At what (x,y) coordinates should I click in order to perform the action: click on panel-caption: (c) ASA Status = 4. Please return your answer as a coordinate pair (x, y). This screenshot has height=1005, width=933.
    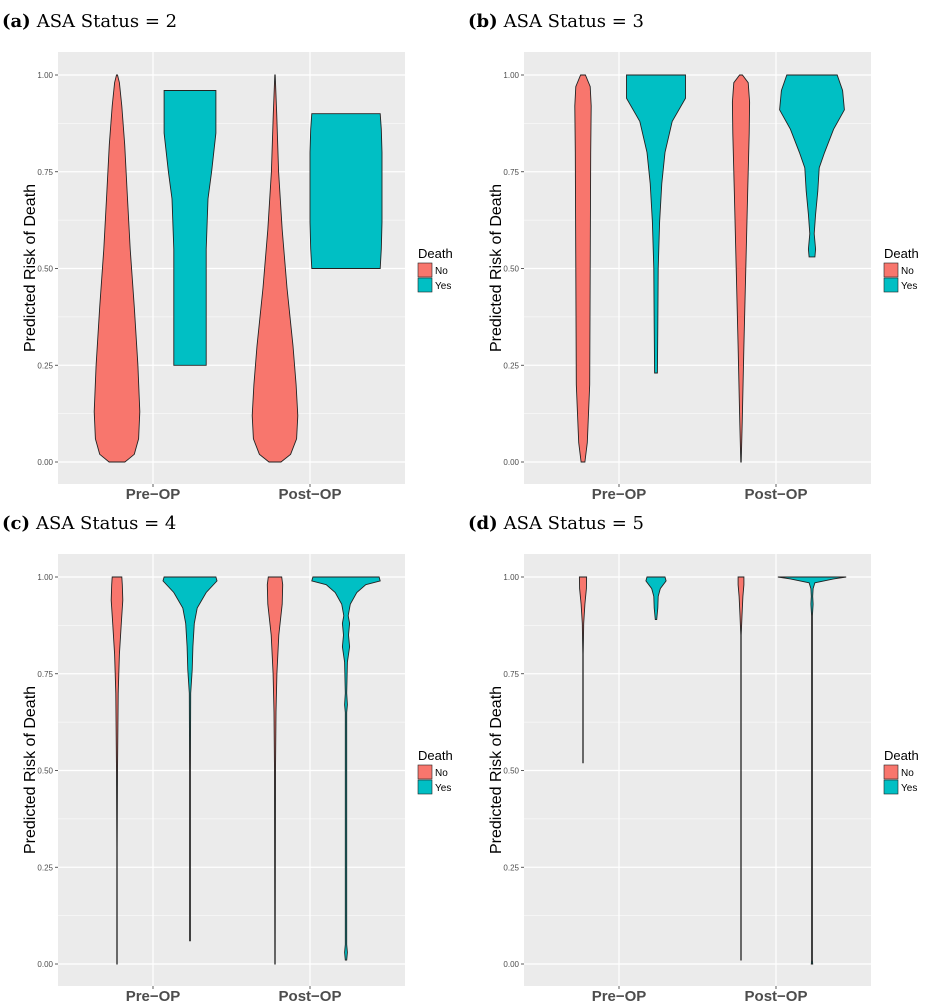
    Looking at the image, I should click on (89, 523).